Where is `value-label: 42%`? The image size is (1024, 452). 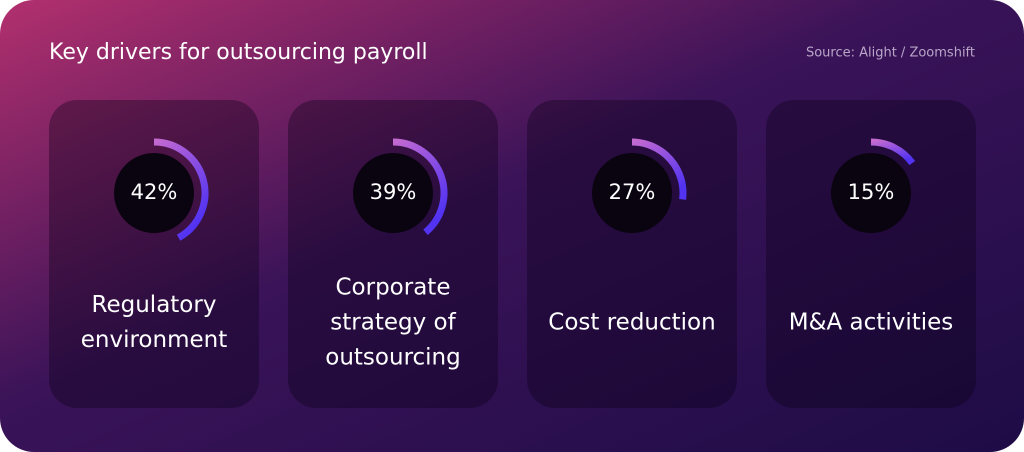 value-label: 42% is located at coordinates (154, 192).